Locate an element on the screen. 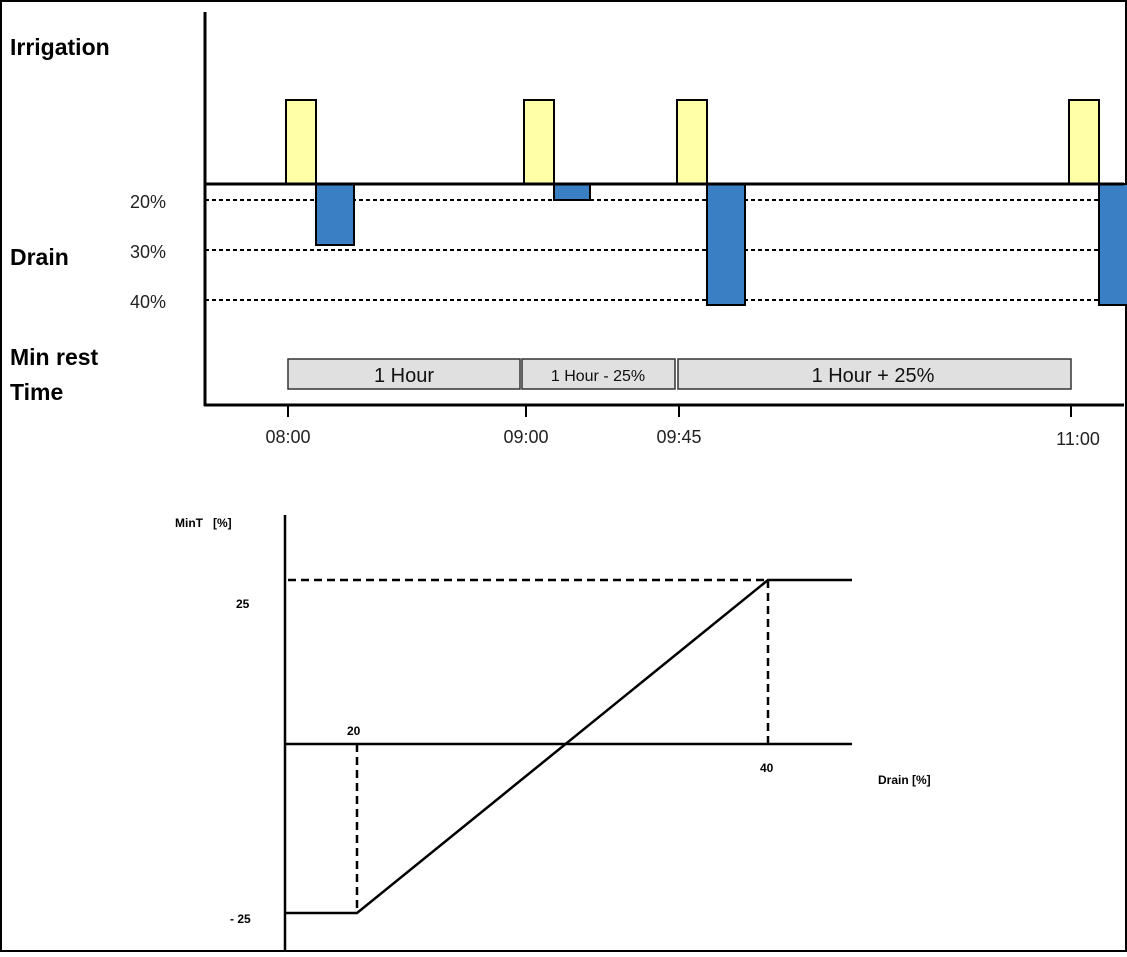 Image resolution: width=1127 pixels, height=957 pixels. rest-period-label: 1 Hour is located at coordinates (404, 376).